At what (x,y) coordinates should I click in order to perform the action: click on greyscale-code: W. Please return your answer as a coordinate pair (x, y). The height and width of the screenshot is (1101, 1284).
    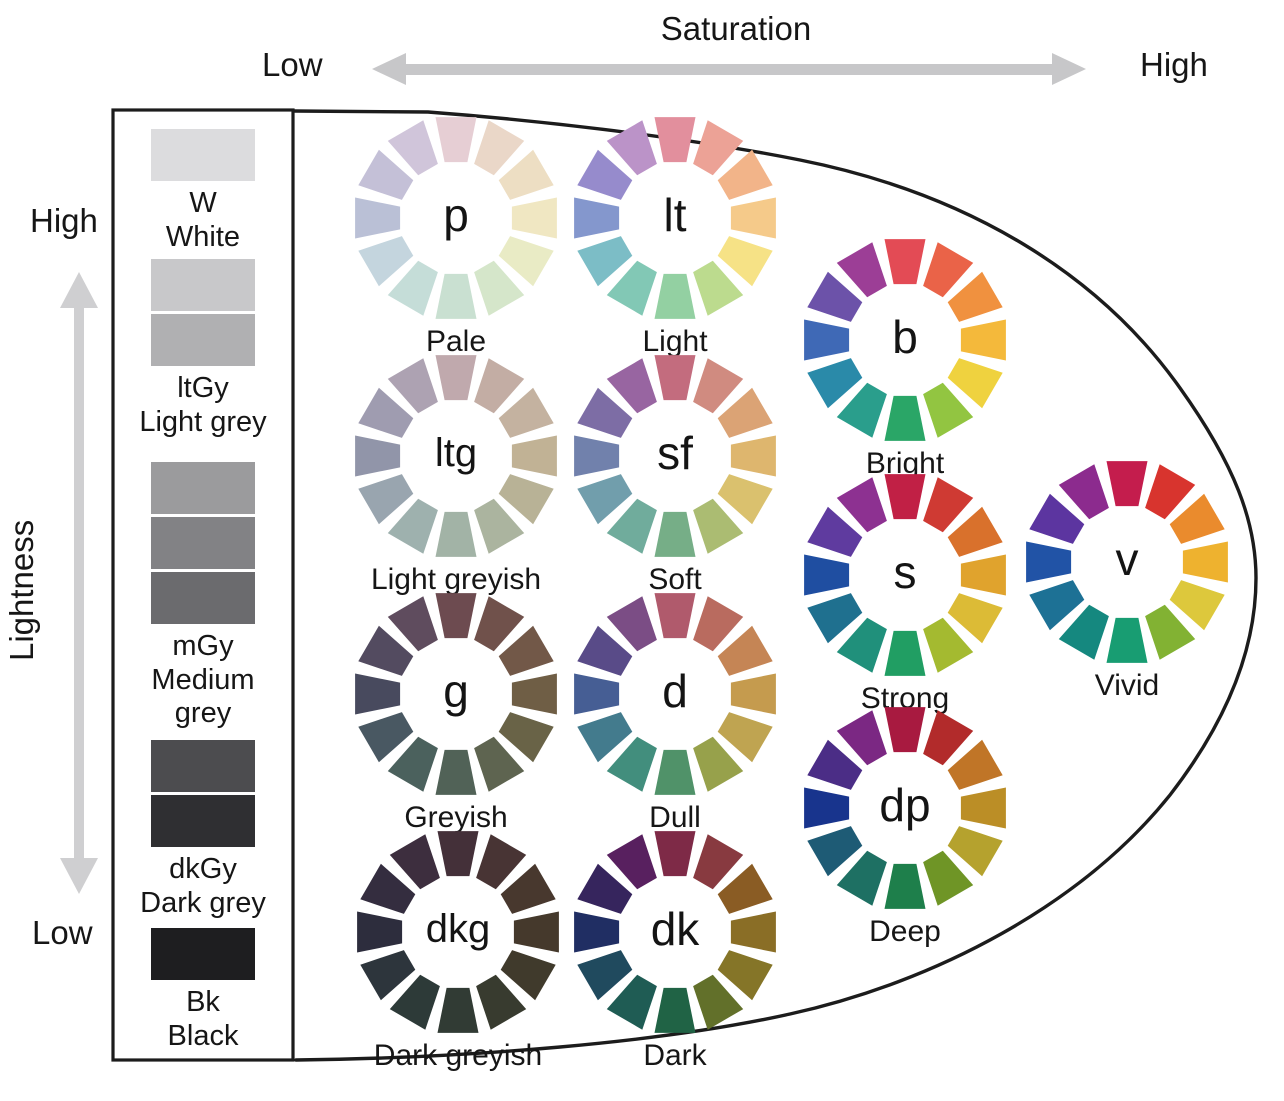
    Looking at the image, I should click on (203, 203).